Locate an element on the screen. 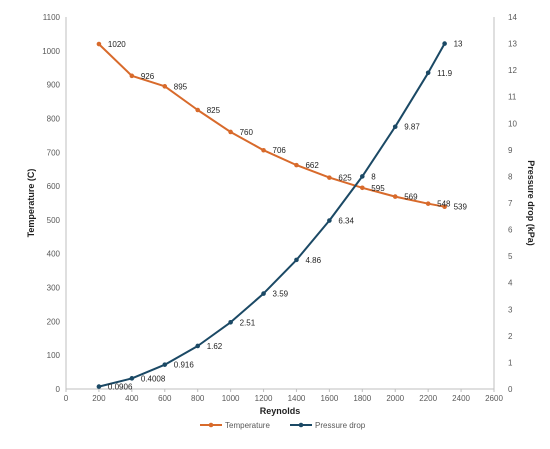 This screenshot has width=550, height=449. x-tick-label: 2000 is located at coordinates (395, 398).